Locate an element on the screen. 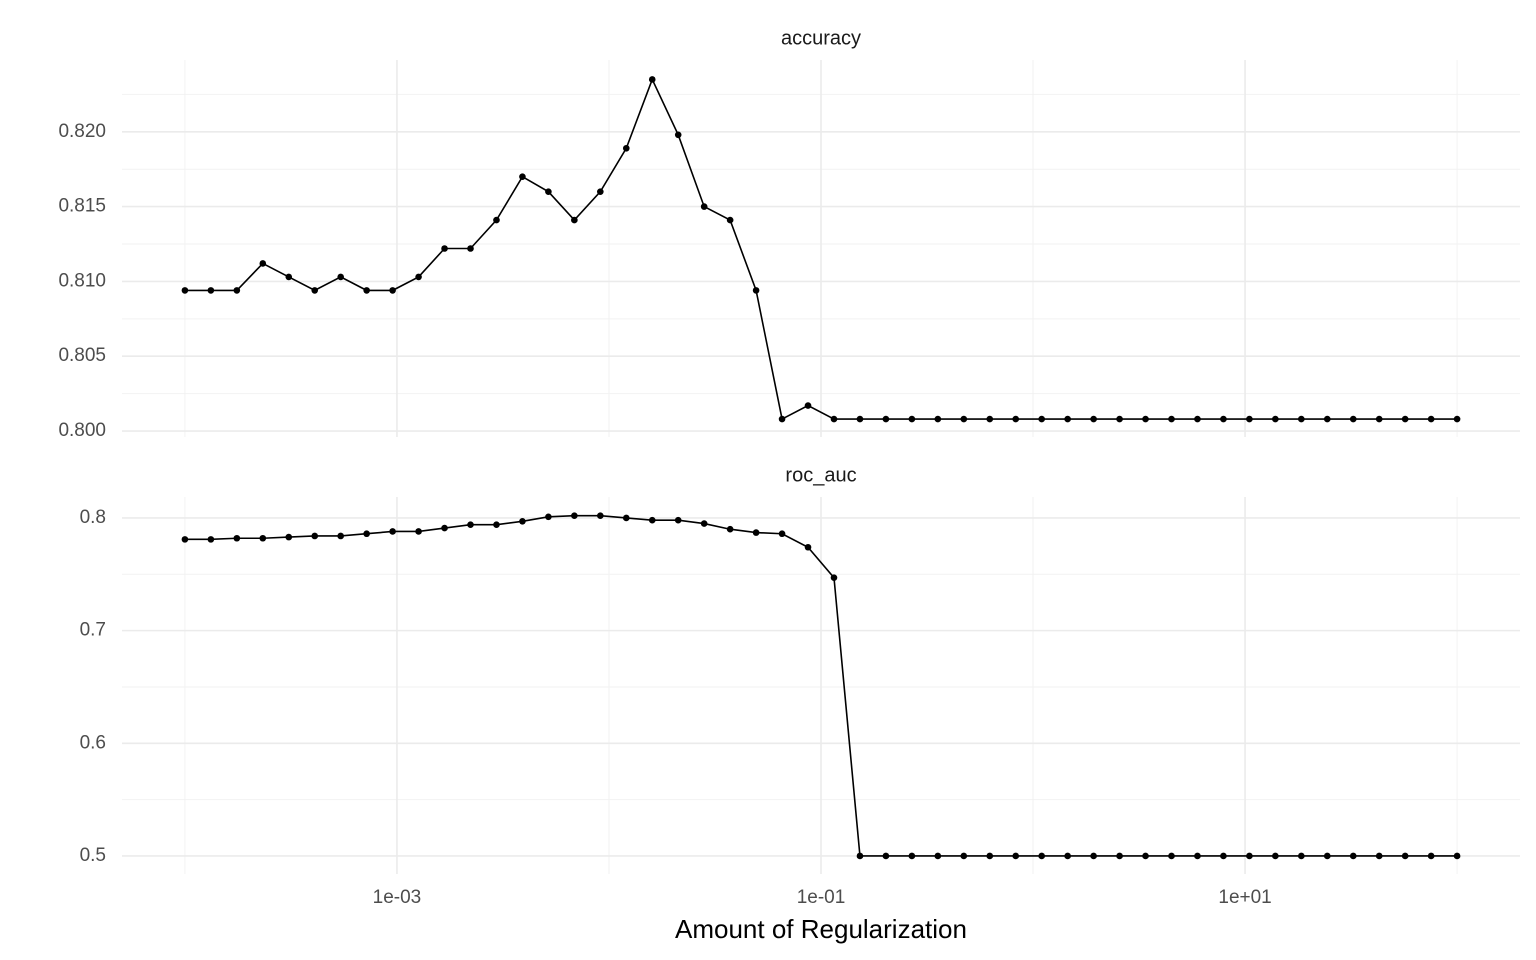 The width and height of the screenshot is (1536, 960). y-tick-label: 0.810 is located at coordinates (82, 280).